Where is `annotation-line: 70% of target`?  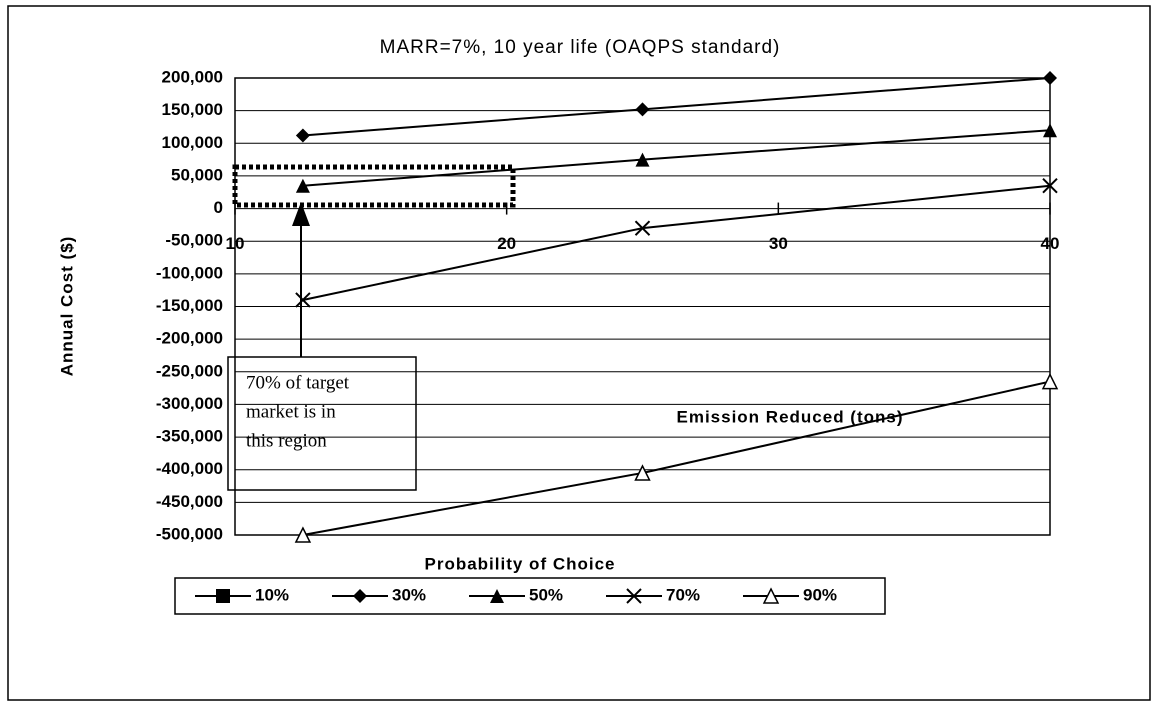
annotation-line: 70% of target is located at coordinates (298, 382).